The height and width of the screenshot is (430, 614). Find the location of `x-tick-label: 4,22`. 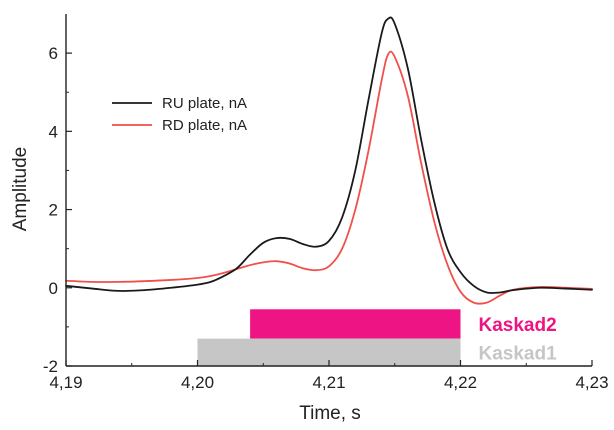

x-tick-label: 4,22 is located at coordinates (460, 382).